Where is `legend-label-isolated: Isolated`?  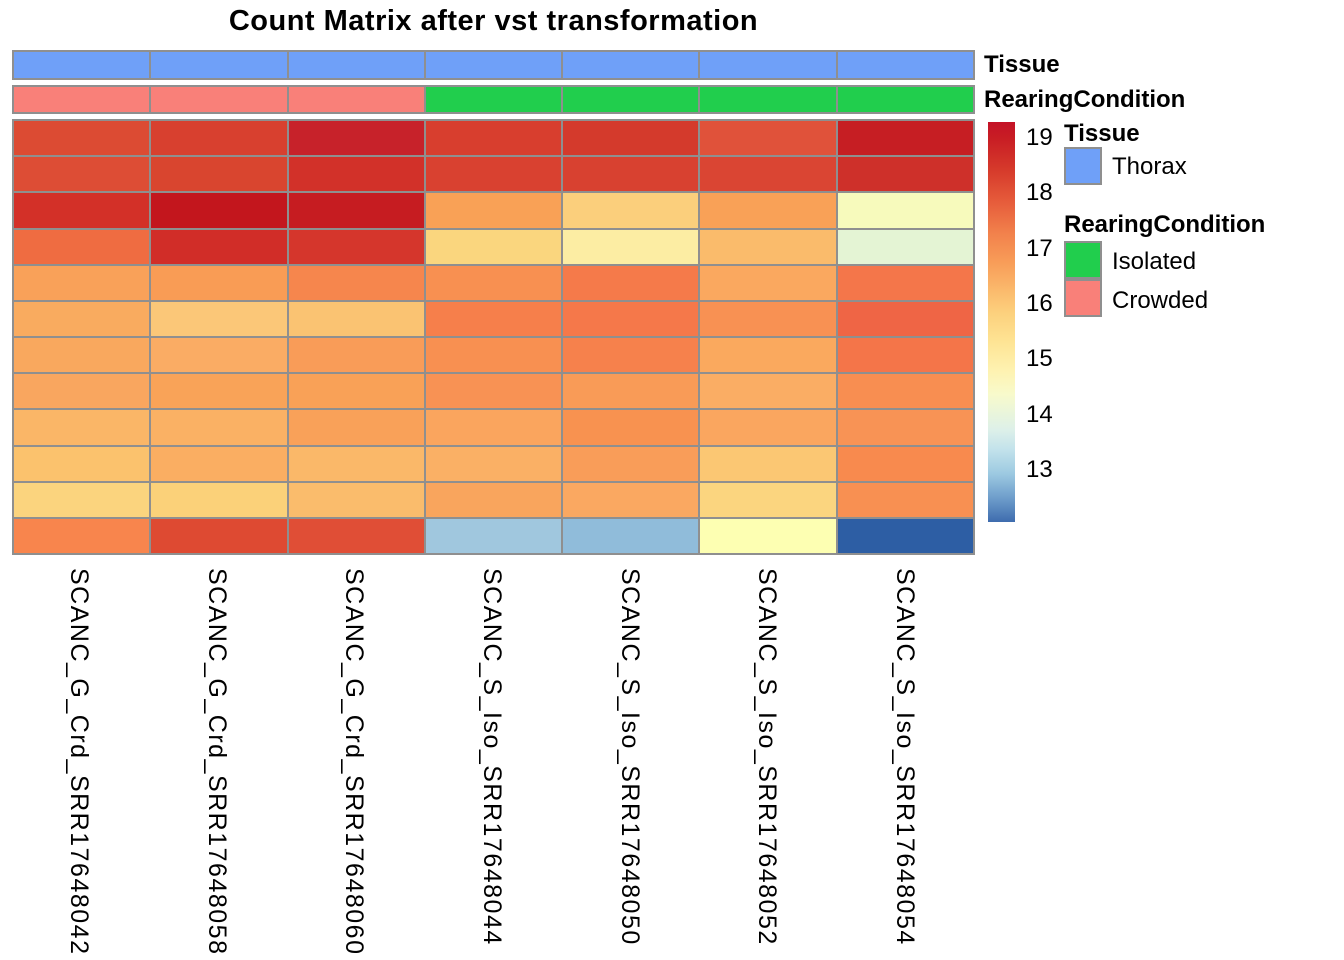 legend-label-isolated: Isolated is located at coordinates (1154, 261).